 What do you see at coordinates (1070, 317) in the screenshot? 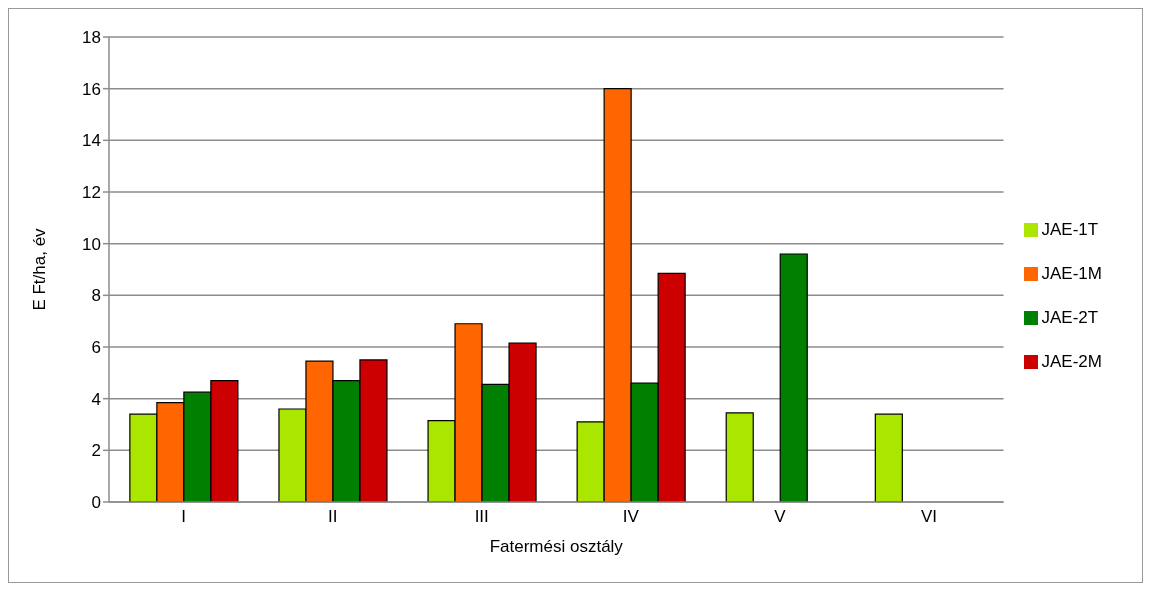
I see `legend-label: JAE-2T` at bounding box center [1070, 317].